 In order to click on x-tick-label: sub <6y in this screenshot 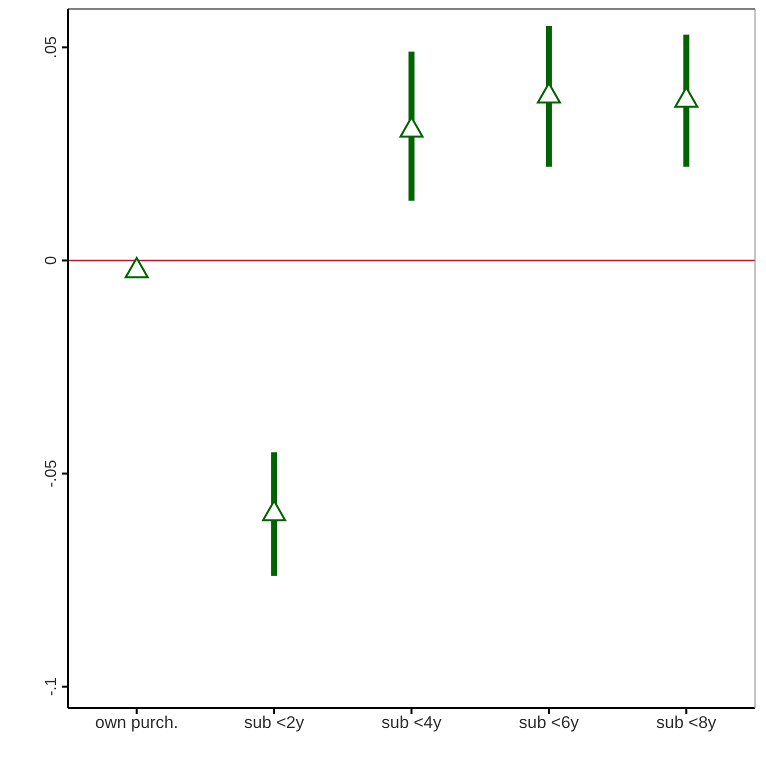, I will do `click(549, 722)`.